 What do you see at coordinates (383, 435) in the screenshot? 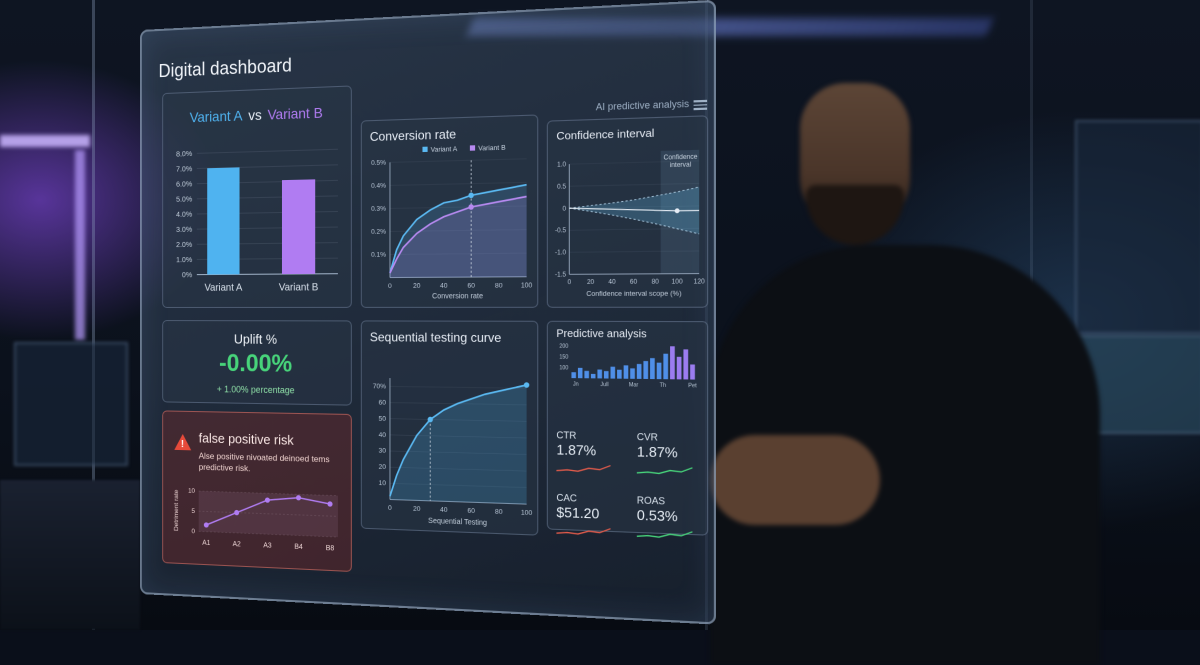
I see `y-tick-label: 40` at bounding box center [383, 435].